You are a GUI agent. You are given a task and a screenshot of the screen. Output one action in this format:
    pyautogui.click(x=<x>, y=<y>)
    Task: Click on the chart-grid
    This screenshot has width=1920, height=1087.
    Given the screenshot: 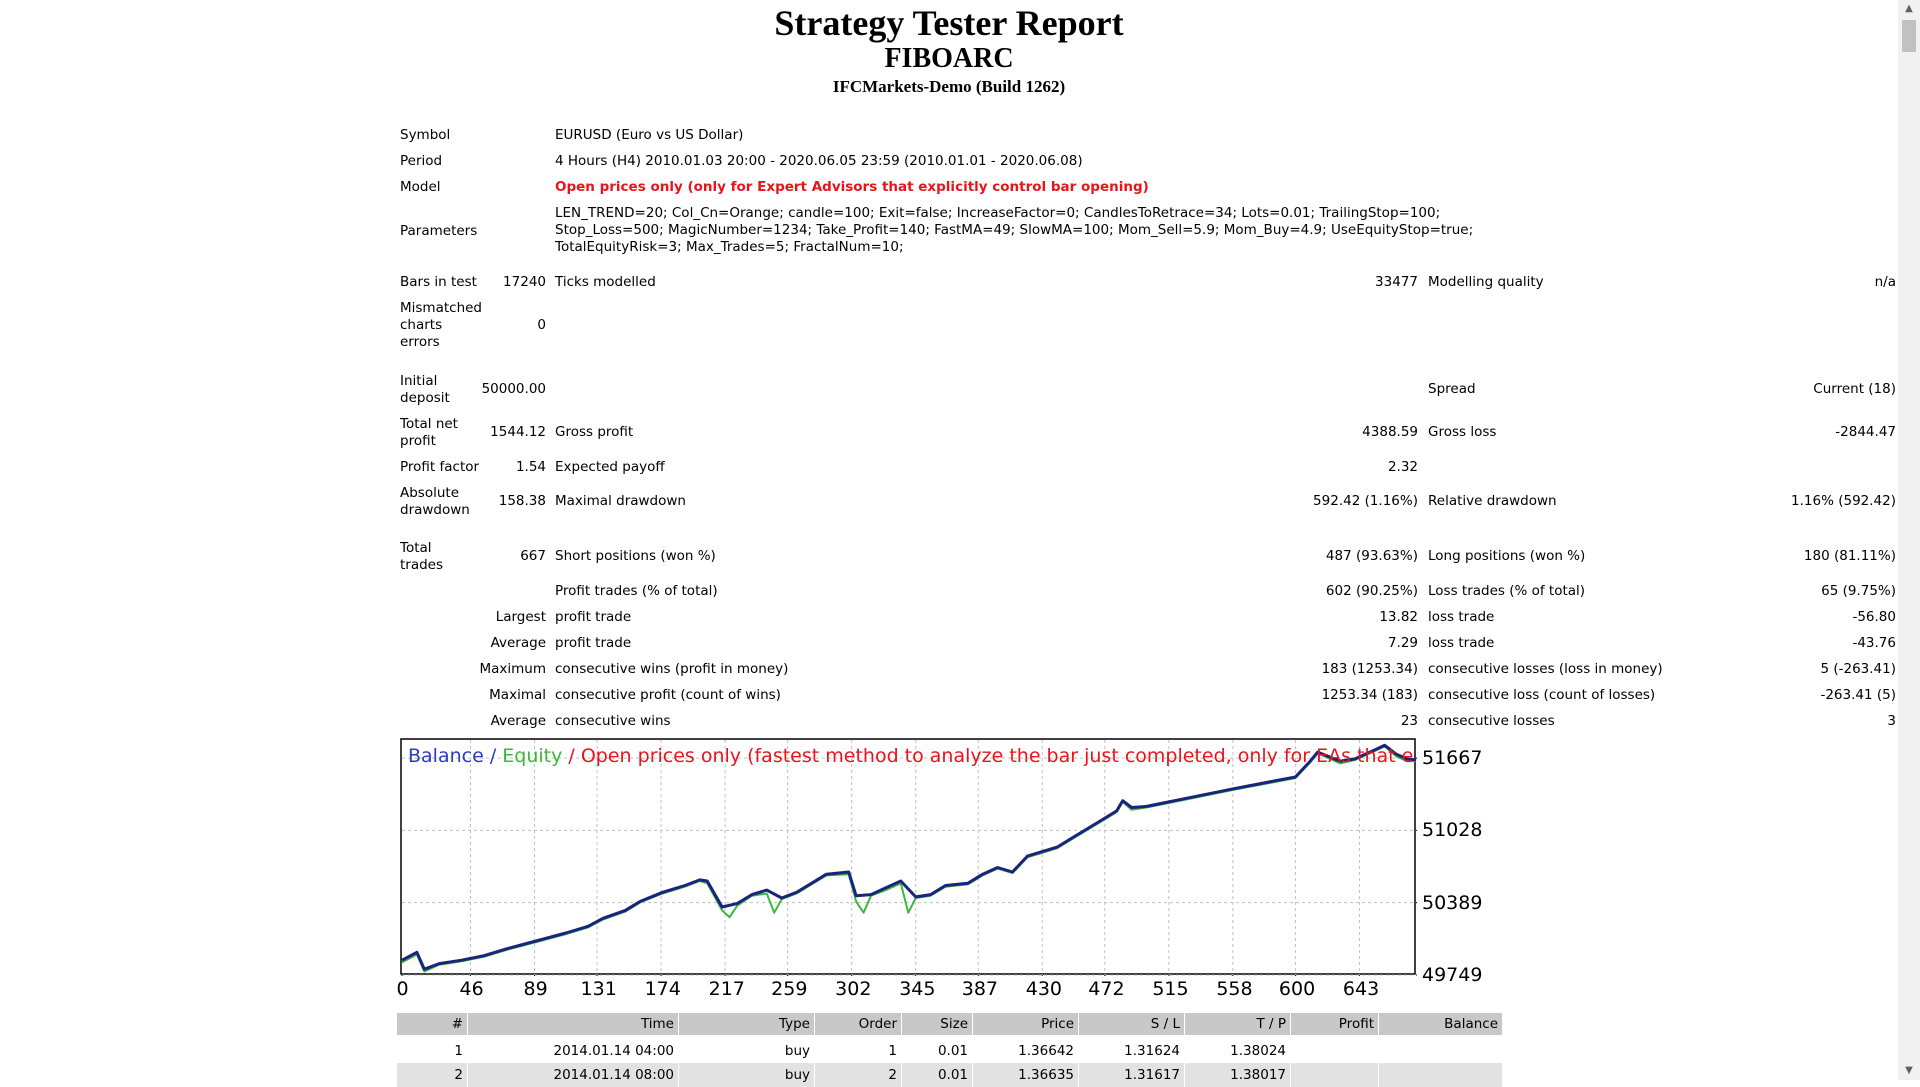 What is the action you would take?
    pyautogui.click(x=909, y=858)
    